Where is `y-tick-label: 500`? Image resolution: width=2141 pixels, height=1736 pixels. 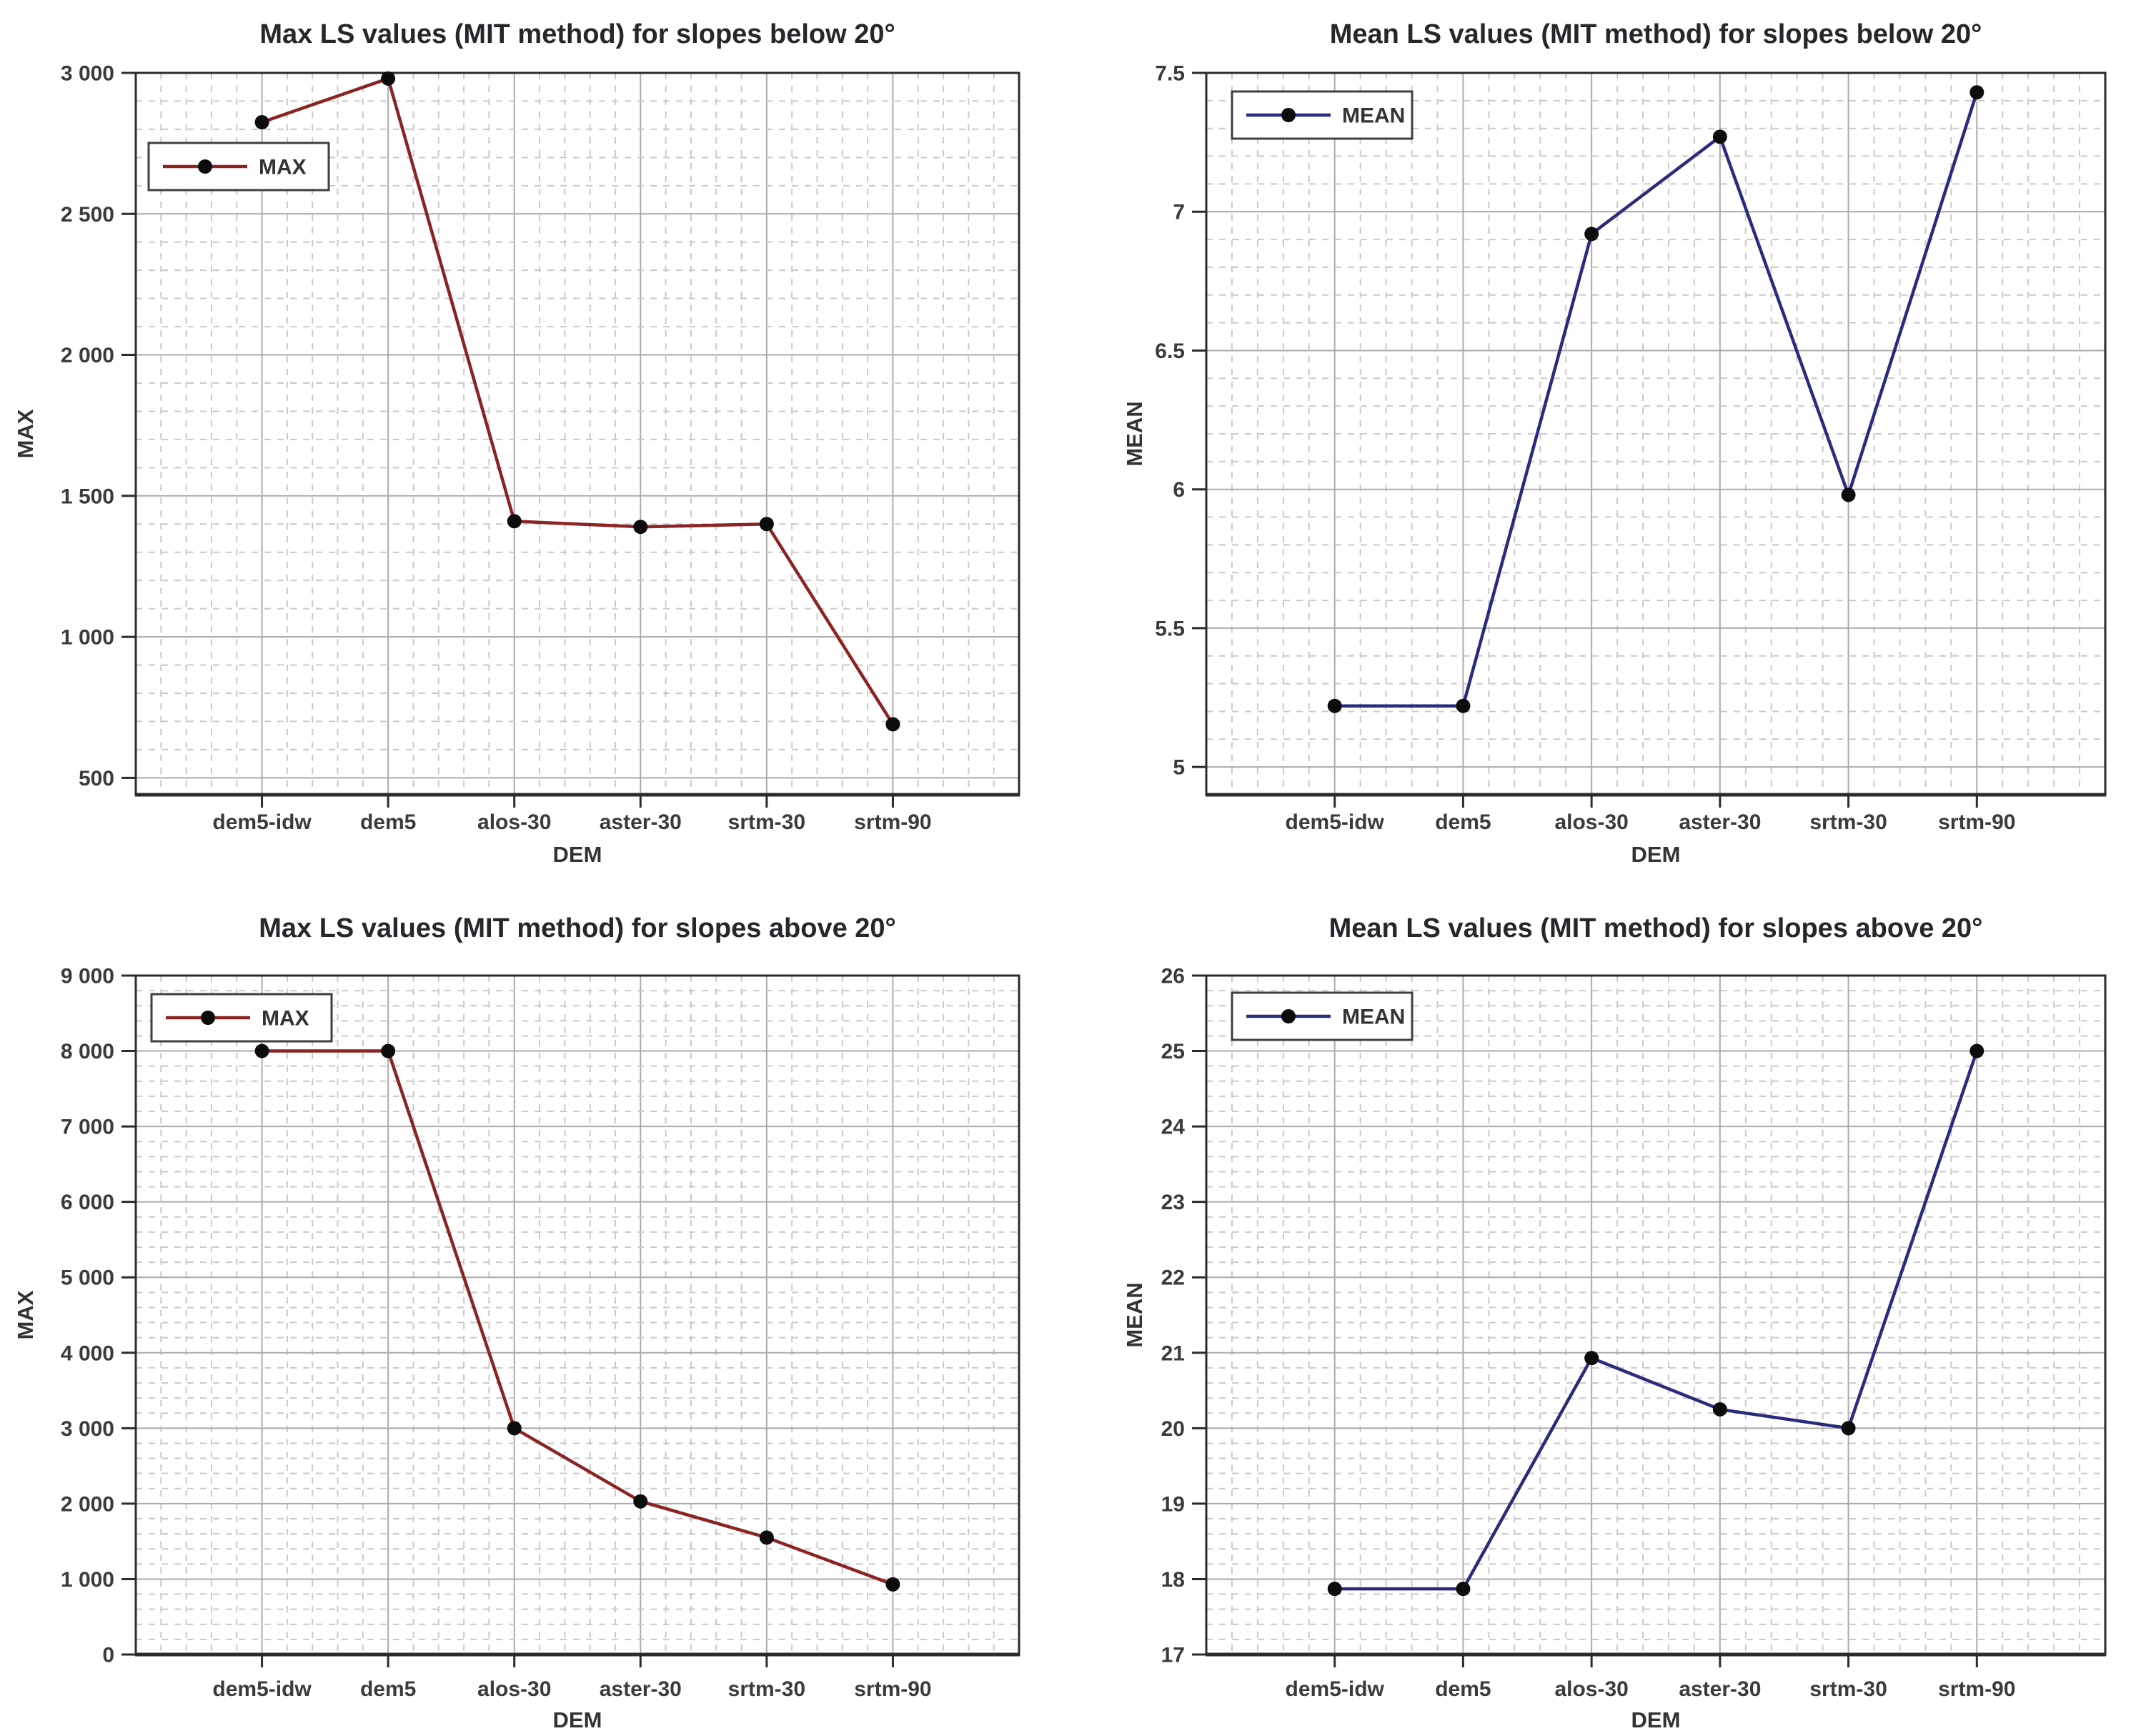
y-tick-label: 500 is located at coordinates (97, 778).